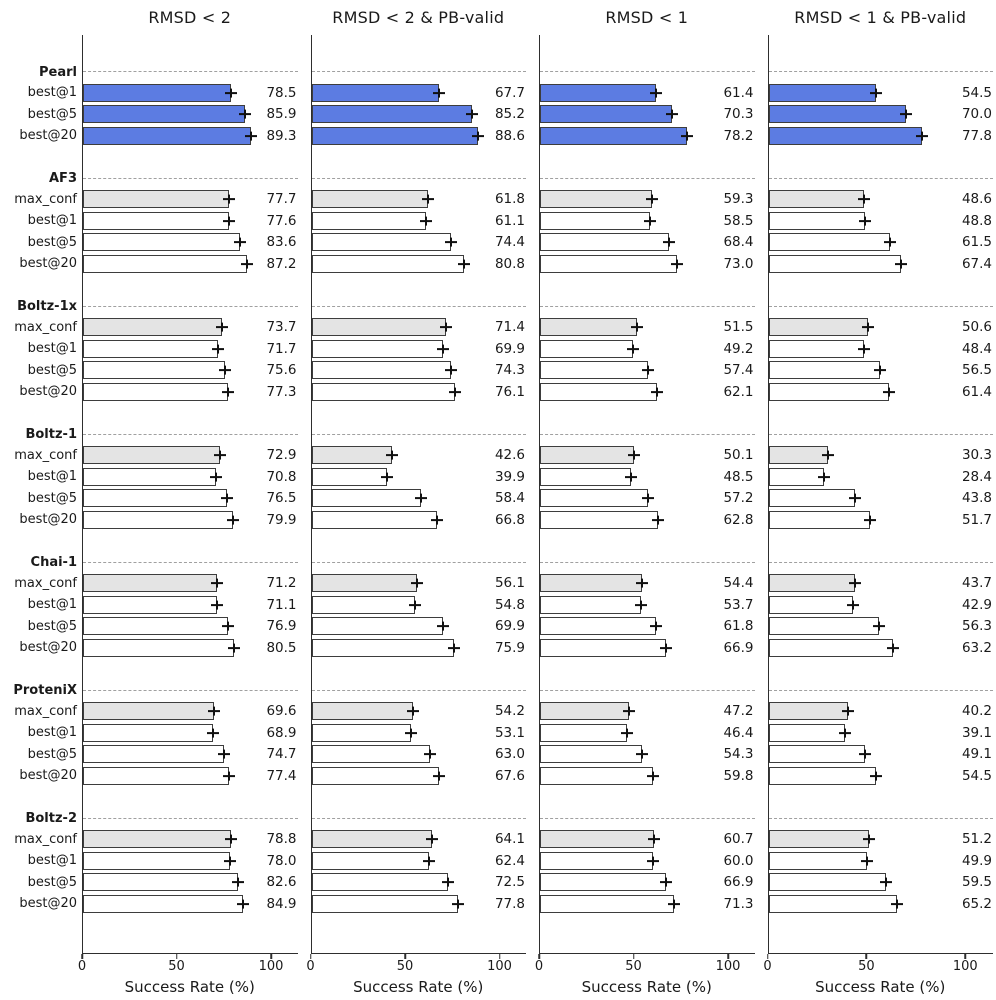 Image resolution: width=996 pixels, height=1000 pixels. What do you see at coordinates (509, 92) in the screenshot?
I see `value-label: 67.7` at bounding box center [509, 92].